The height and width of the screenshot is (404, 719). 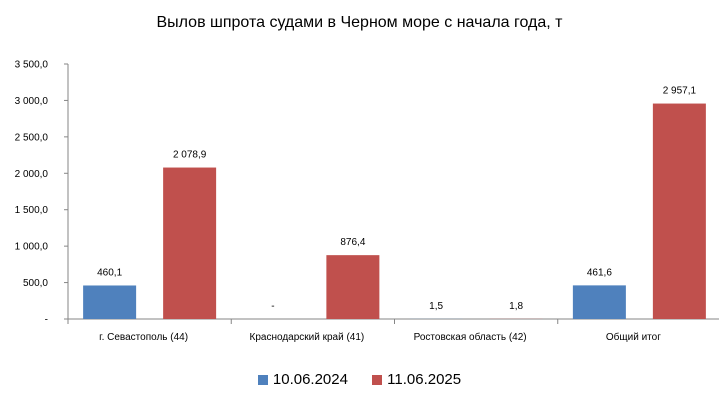 I want to click on legend-item-series-1: 10.06.2024, so click(x=302, y=379).